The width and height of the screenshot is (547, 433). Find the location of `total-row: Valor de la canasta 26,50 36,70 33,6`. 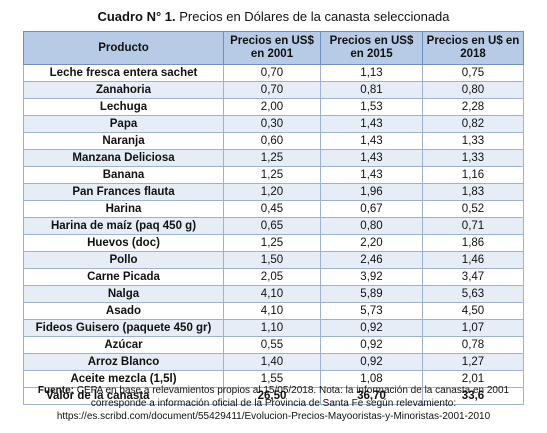

total-row: Valor de la canasta 26,50 36,70 33,6 is located at coordinates (273, 396).